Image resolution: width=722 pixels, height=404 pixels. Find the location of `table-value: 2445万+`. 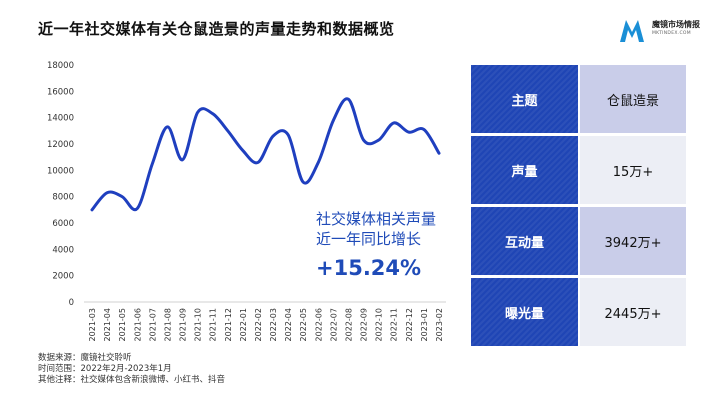

table-value: 2445万+ is located at coordinates (633, 312).